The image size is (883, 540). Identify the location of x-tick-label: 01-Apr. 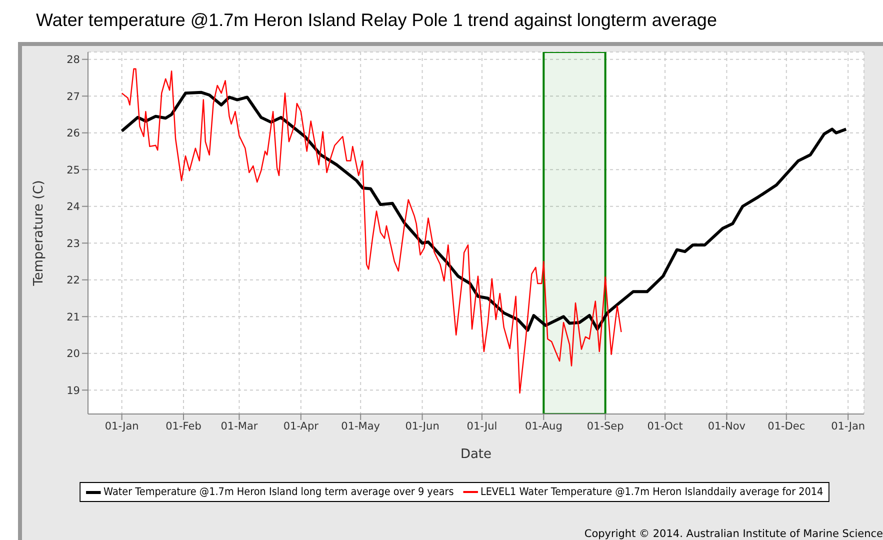
(301, 426).